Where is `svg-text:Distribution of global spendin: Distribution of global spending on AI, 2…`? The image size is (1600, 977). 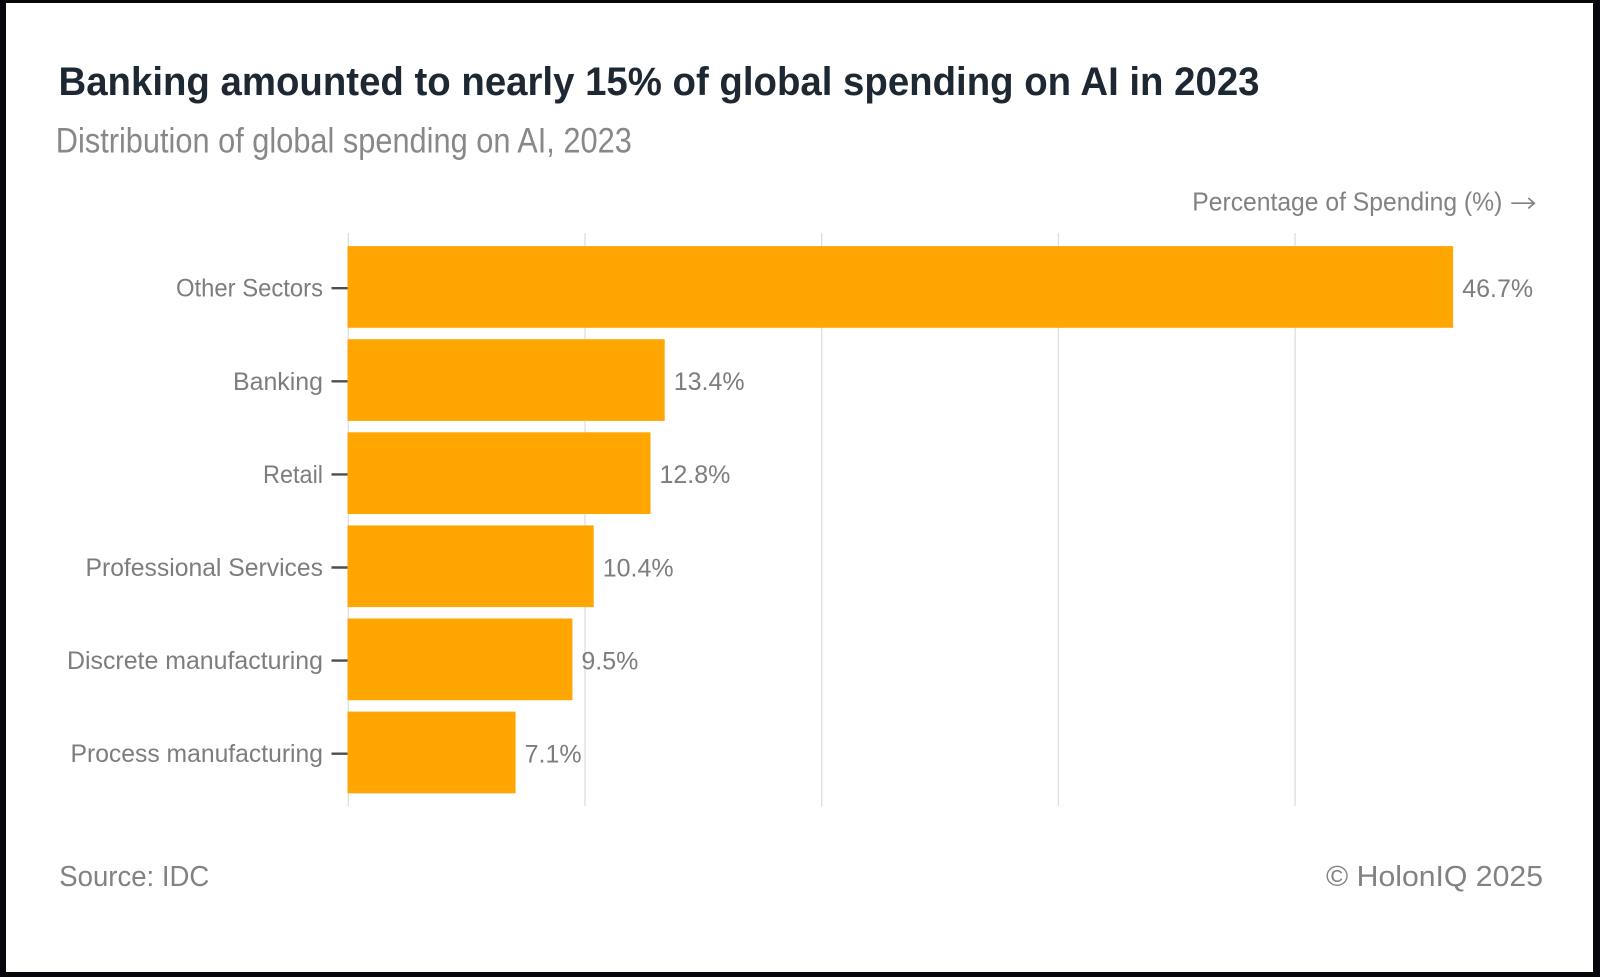 svg-text:Distribution of global spendin: Distribution of global spending on AI, 2… is located at coordinates (344, 141).